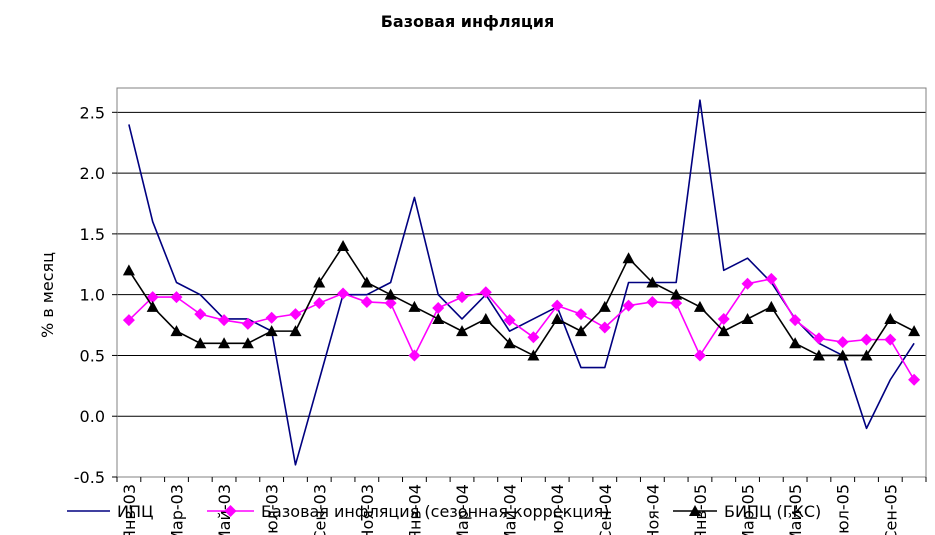  I want to click on x-tick-label: Сен-03, so click(319, 509).